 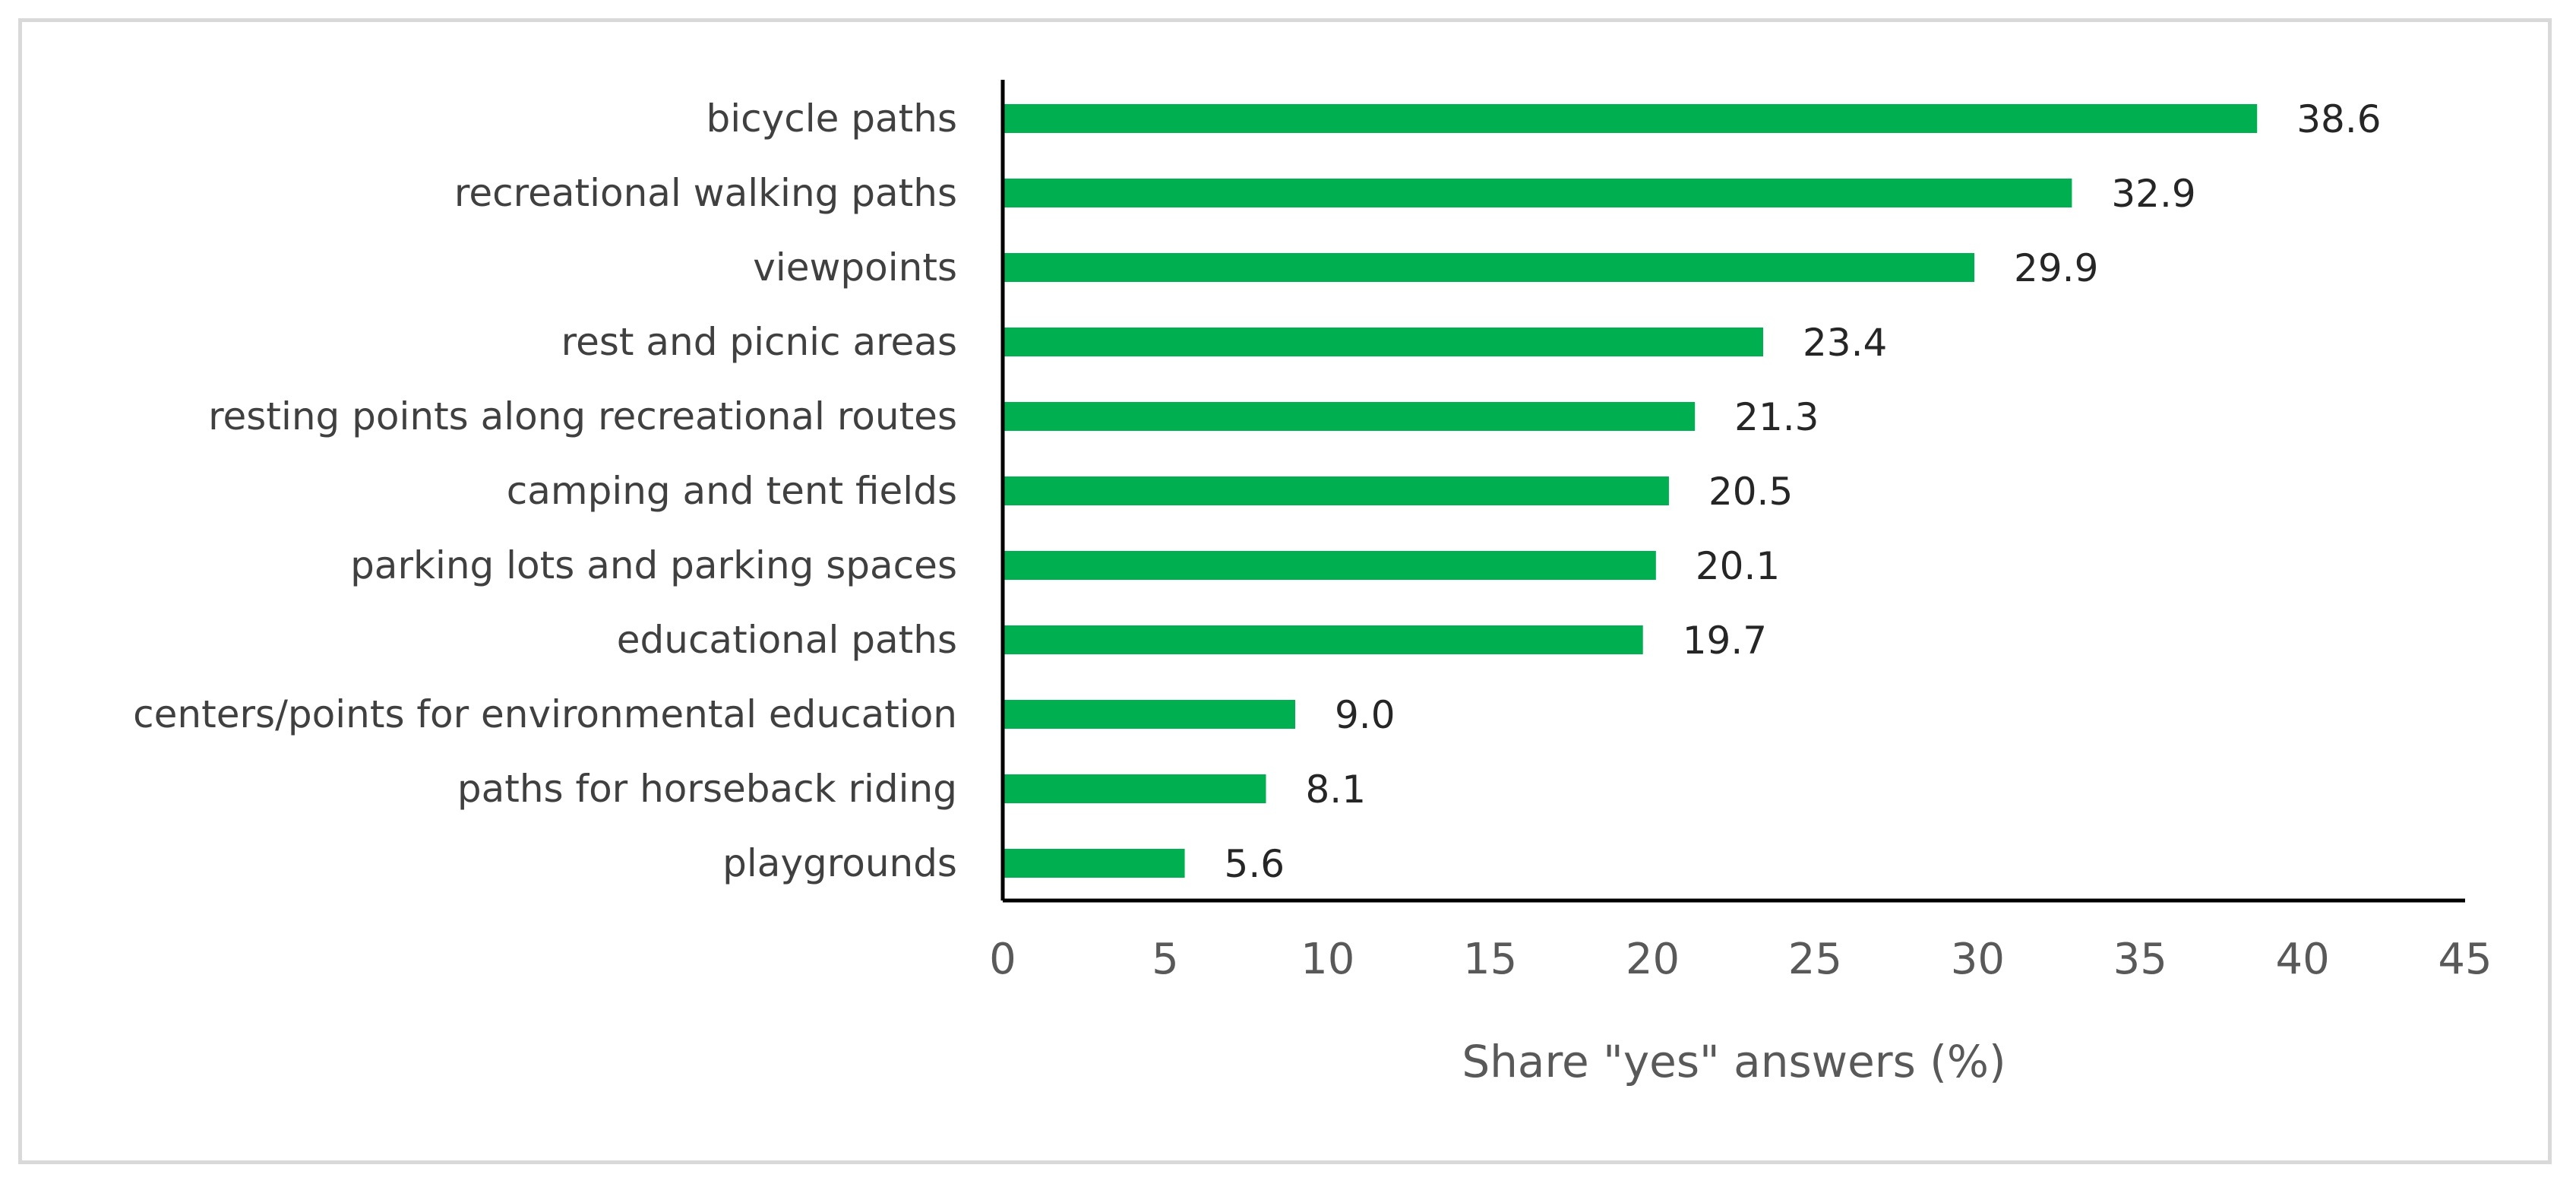 What do you see at coordinates (1750, 492) in the screenshot?
I see `data-label: 20.5` at bounding box center [1750, 492].